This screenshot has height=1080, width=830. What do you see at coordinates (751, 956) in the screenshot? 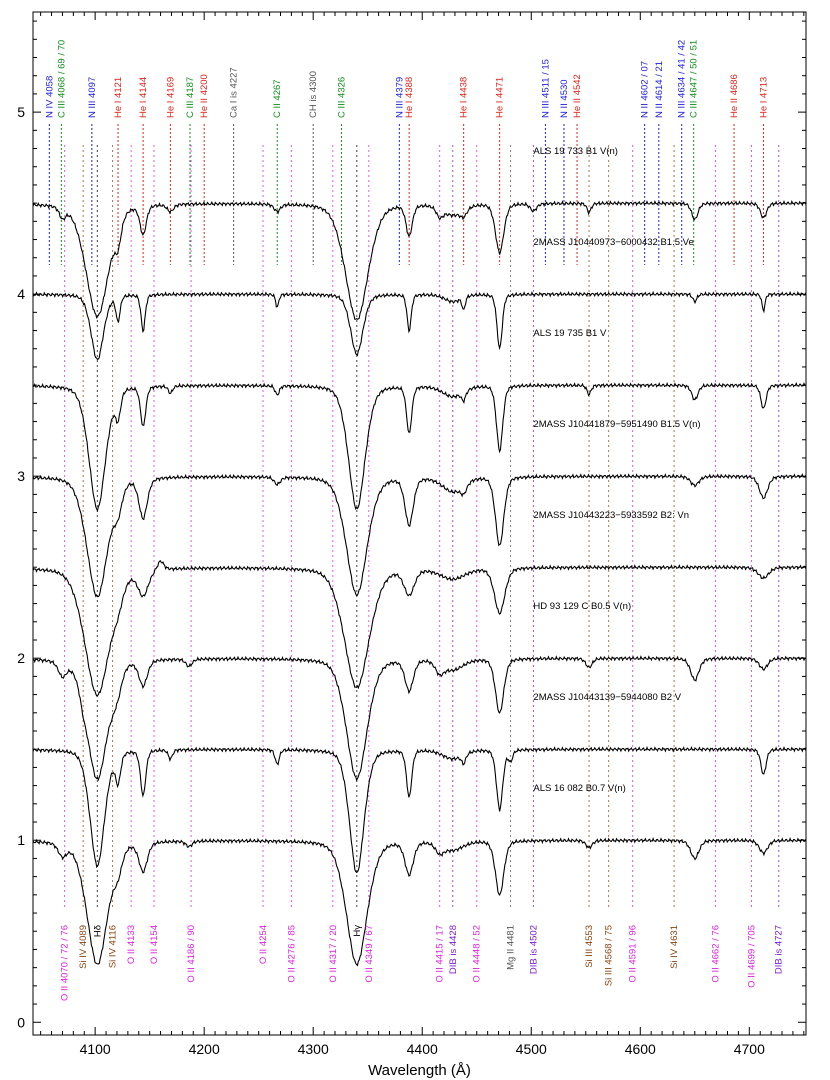
I see `bottom-line-label: O II 4699 / 705` at bounding box center [751, 956].